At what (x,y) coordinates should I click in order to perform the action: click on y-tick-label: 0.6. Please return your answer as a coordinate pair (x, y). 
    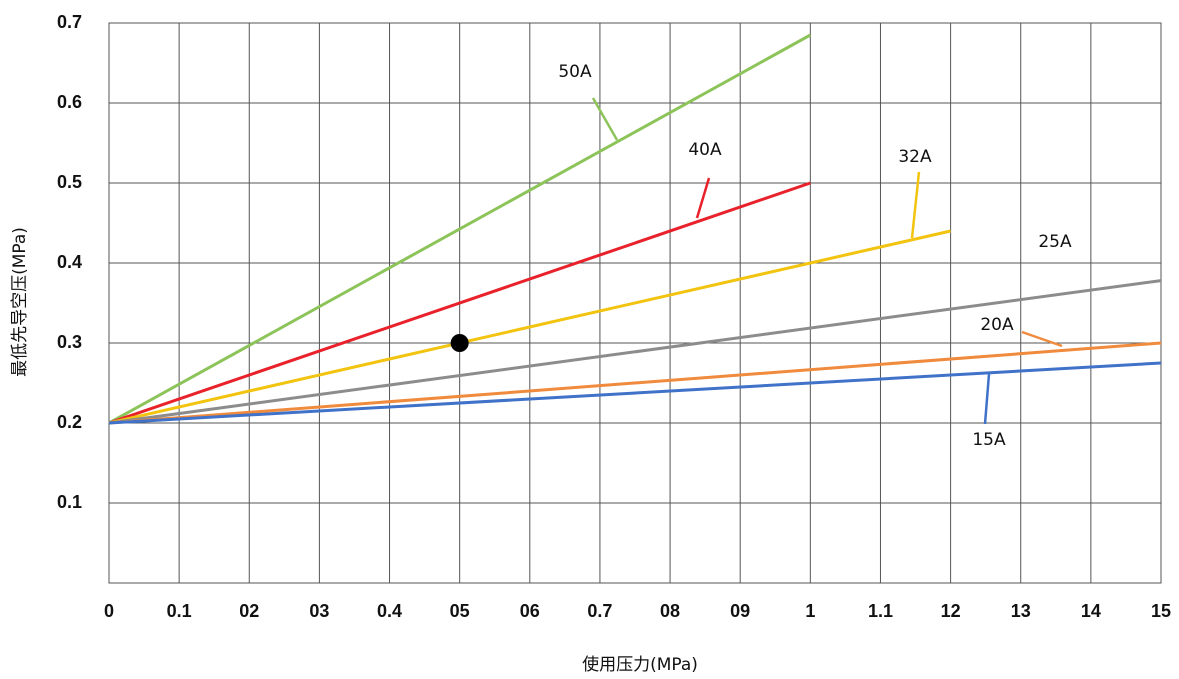
    Looking at the image, I should click on (69, 102).